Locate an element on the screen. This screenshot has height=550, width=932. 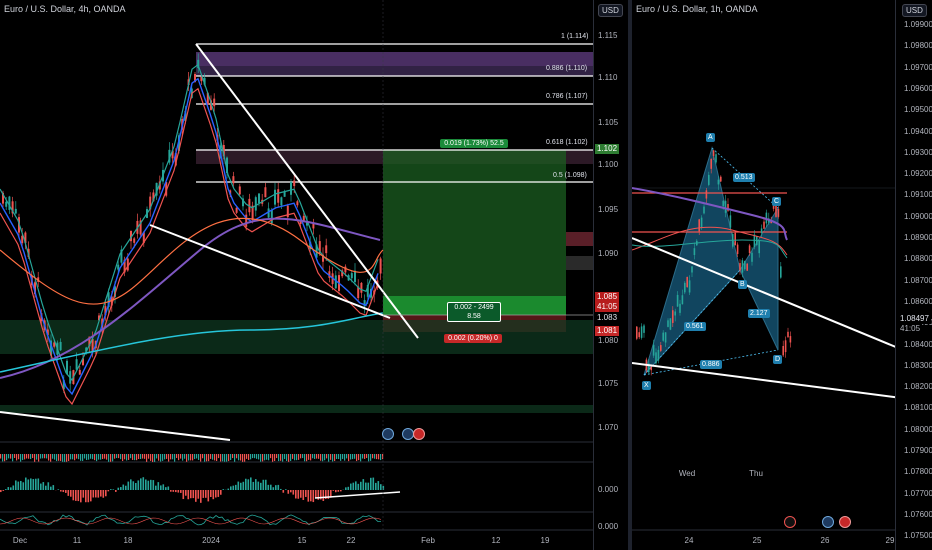
price-axis-tick: 1.110 is located at coordinates (608, 77).